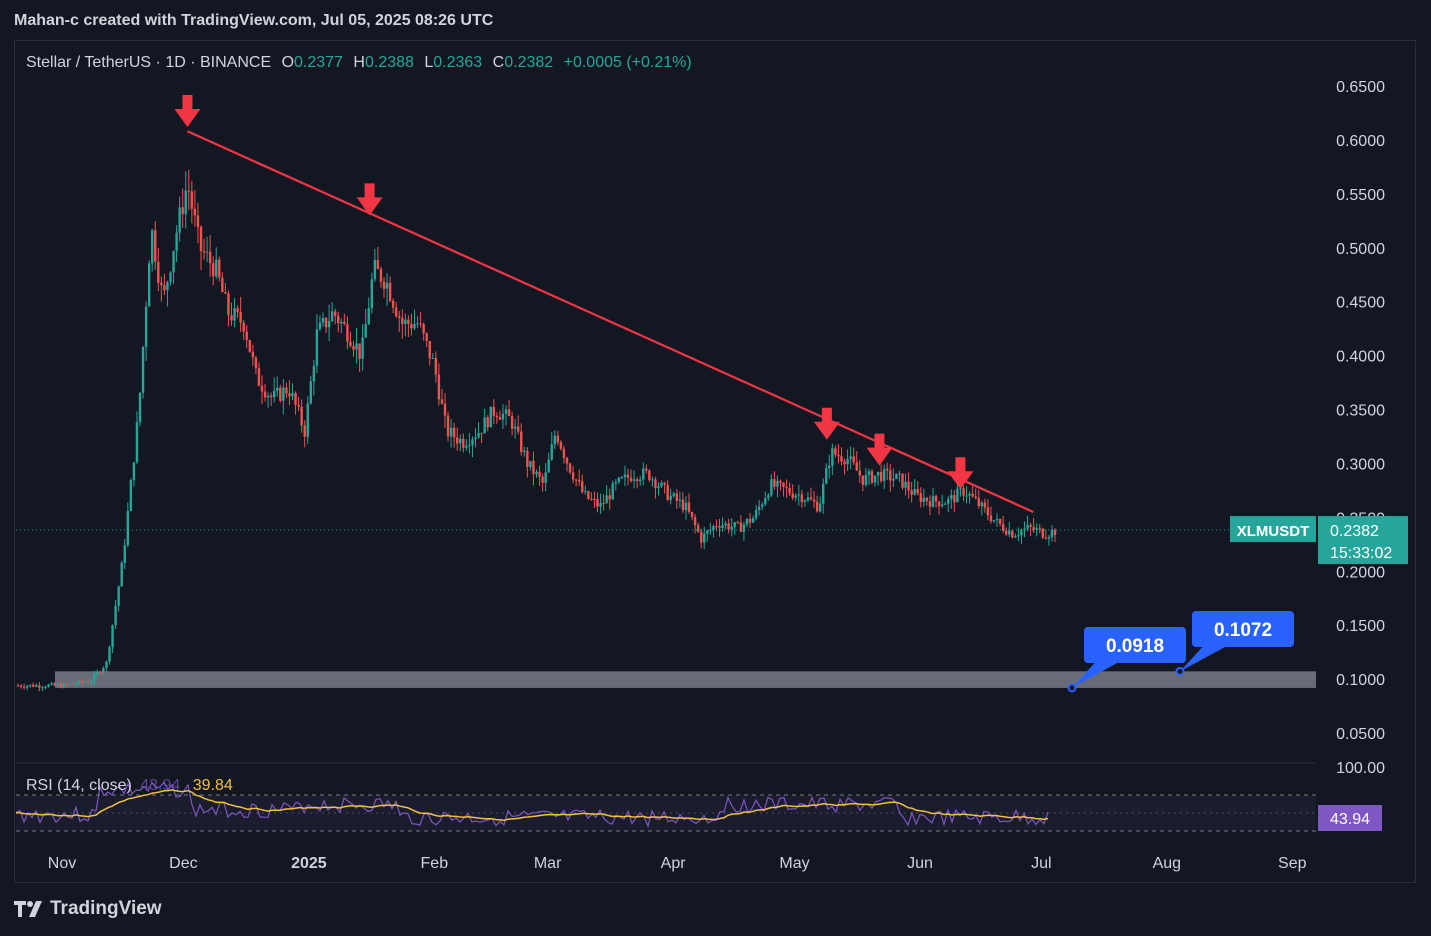  Describe the element at coordinates (1135, 645) in the screenshot. I see `label-box` at that location.